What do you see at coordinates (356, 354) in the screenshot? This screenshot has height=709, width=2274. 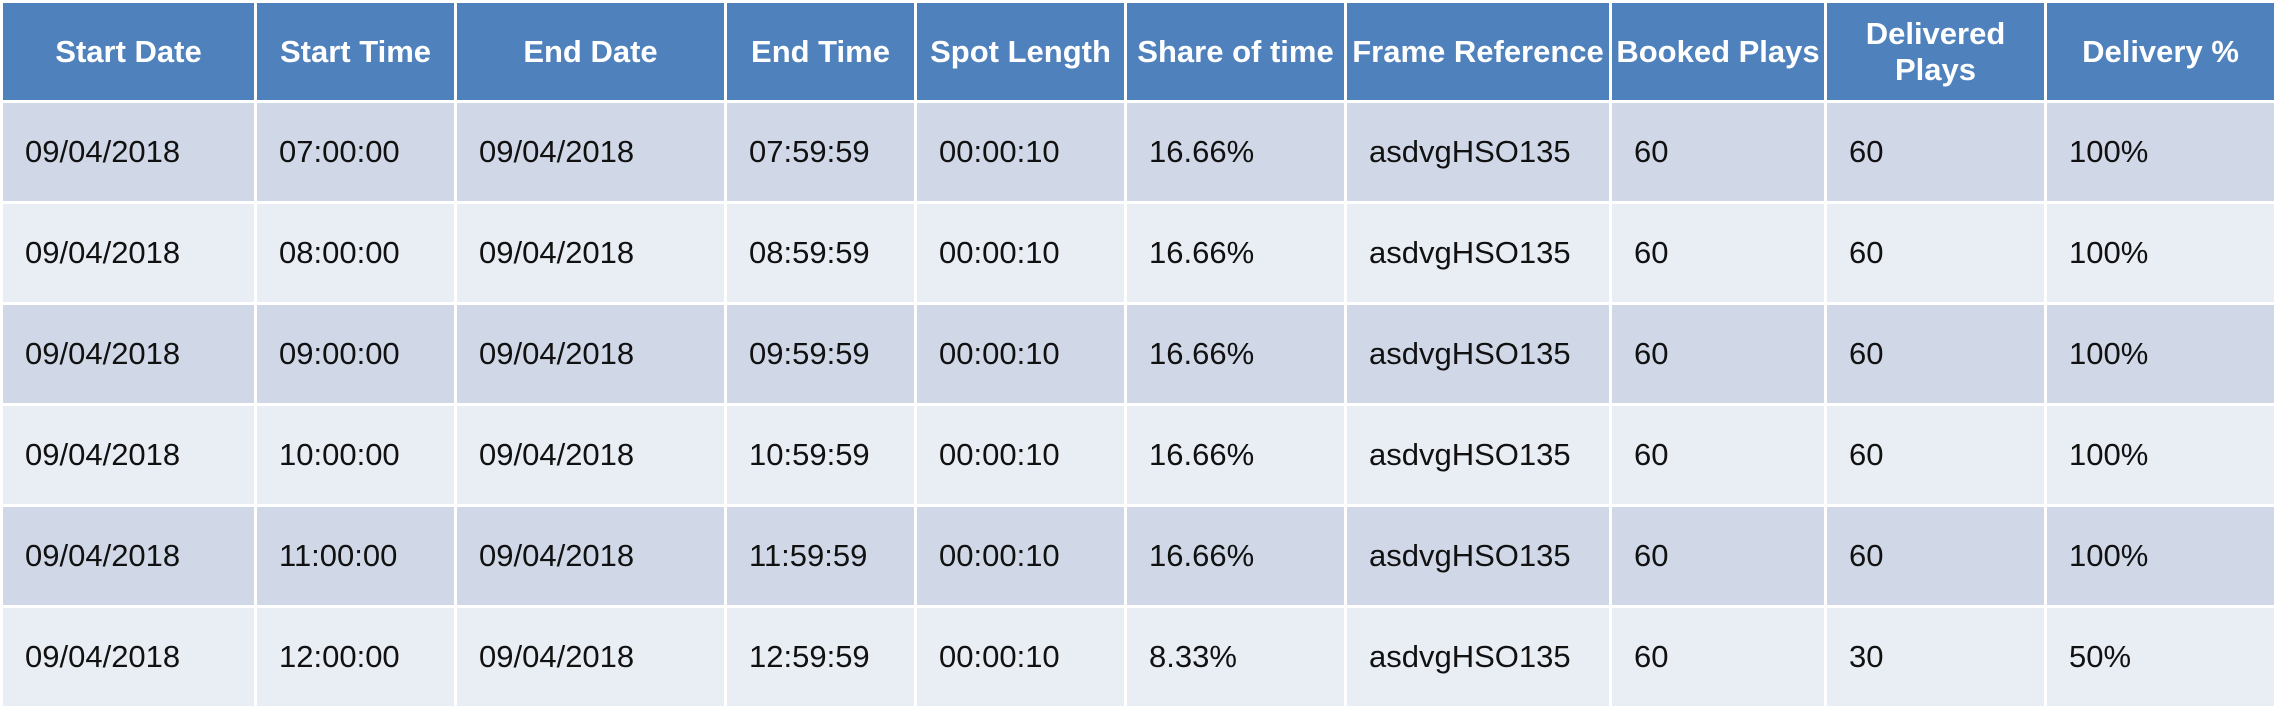 I see `cell-start-time: 09:00:00` at bounding box center [356, 354].